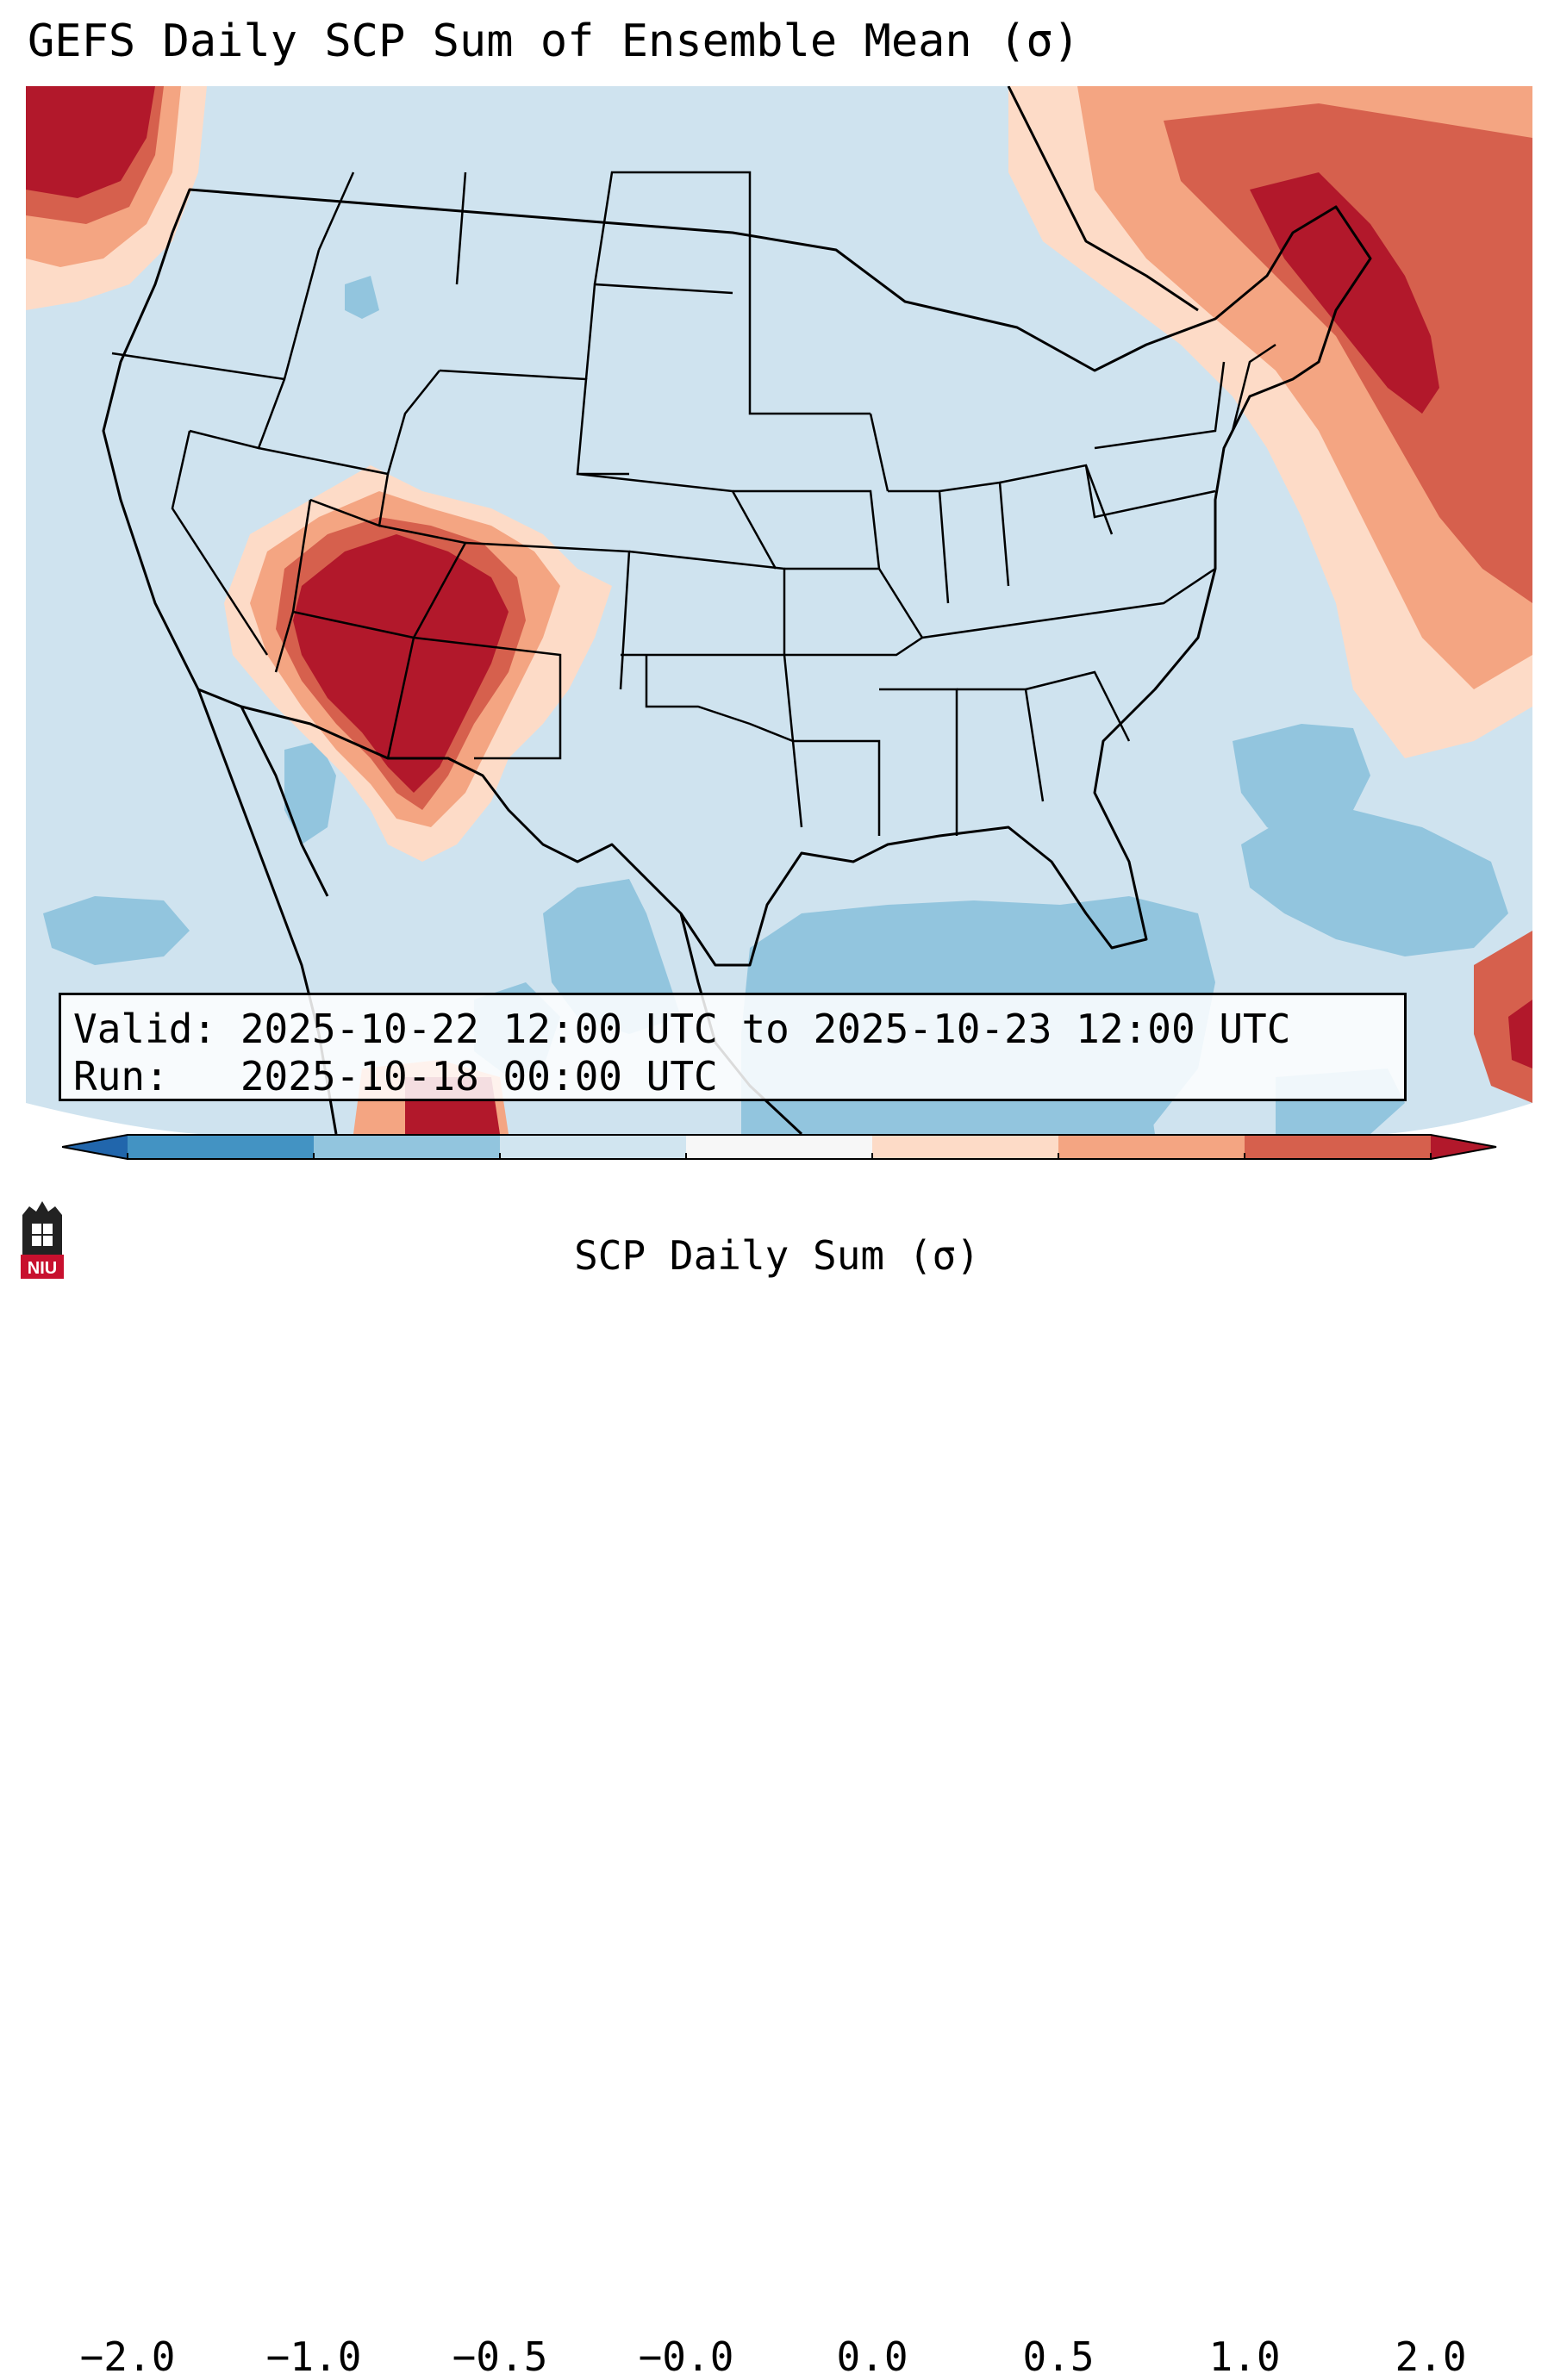 The image size is (1554, 2380). Describe the element at coordinates (112, 1119) in the screenshot. I see `projection-edge-left` at that location.